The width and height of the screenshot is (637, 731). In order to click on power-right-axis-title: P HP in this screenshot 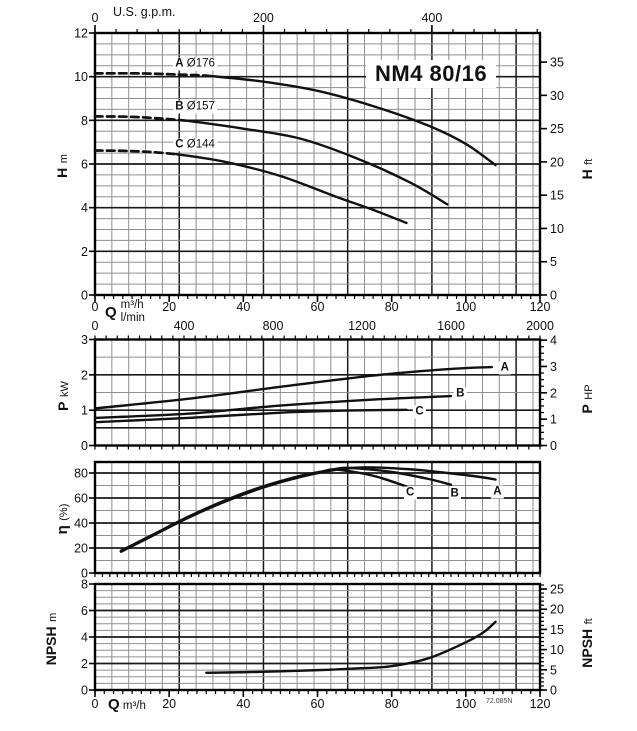, I will do `click(588, 399)`.